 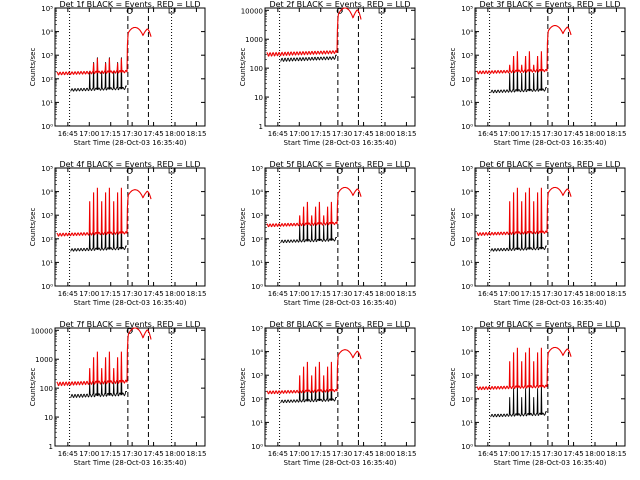 What do you see at coordinates (44, 360) in the screenshot?
I see `y-tick-label: 1000` at bounding box center [44, 360].